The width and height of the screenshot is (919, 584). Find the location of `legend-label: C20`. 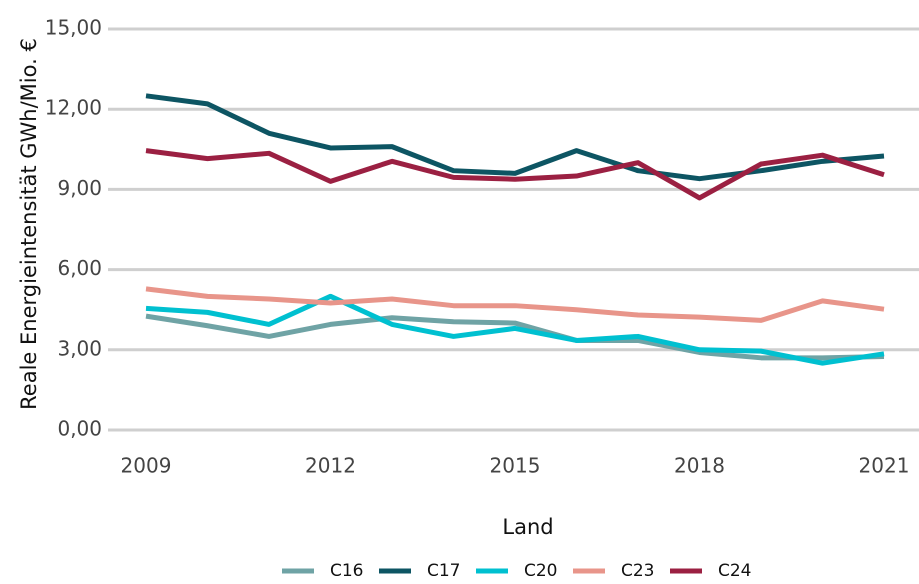

legend-label: C20 is located at coordinates (541, 571).